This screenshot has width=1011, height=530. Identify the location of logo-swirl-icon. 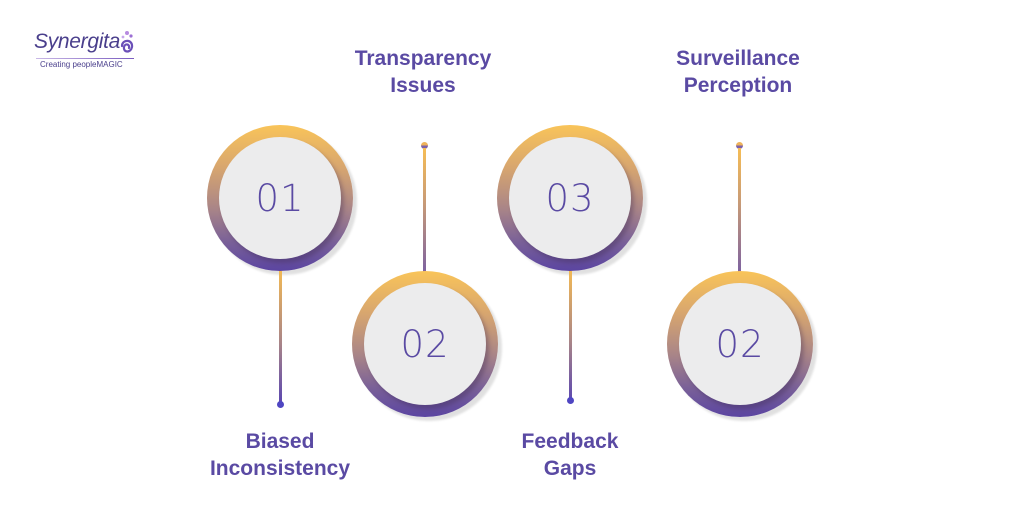
(127, 42).